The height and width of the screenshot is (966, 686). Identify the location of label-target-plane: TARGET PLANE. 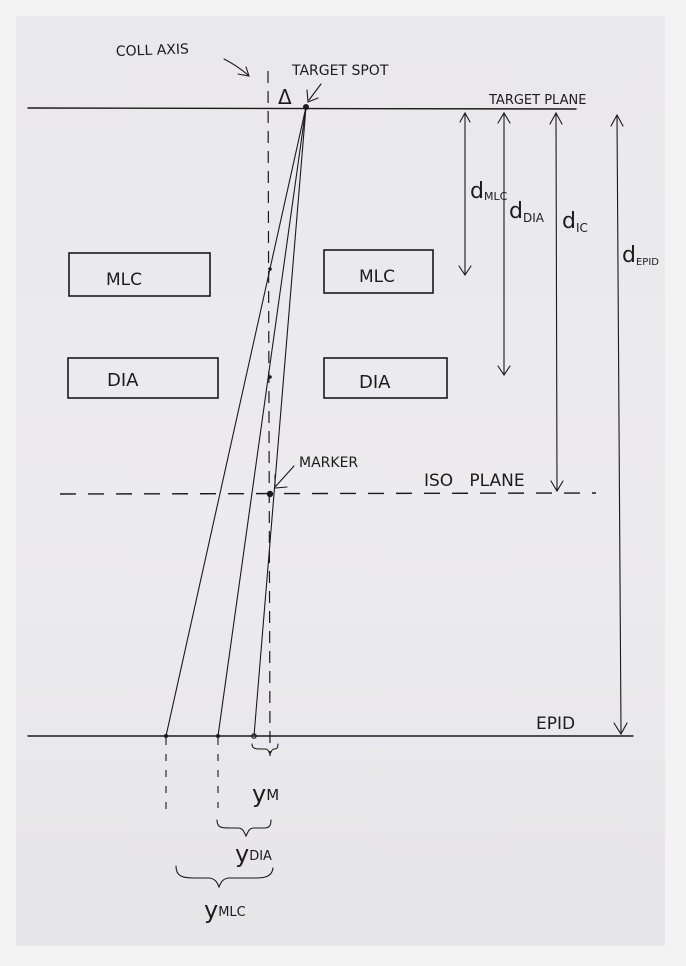
(537, 100).